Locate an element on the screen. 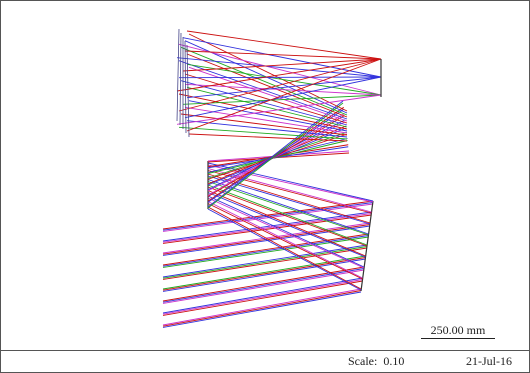  scale-bar: 250.00 mm is located at coordinates (458, 333).